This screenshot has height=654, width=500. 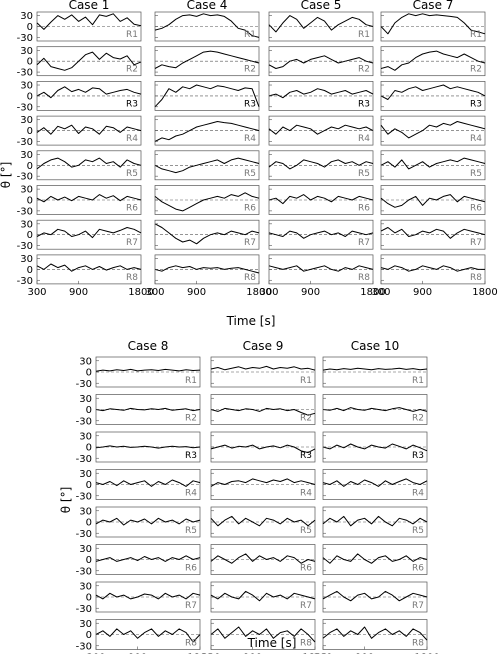 I want to click on series-line-case-7-r6, so click(x=433, y=201).